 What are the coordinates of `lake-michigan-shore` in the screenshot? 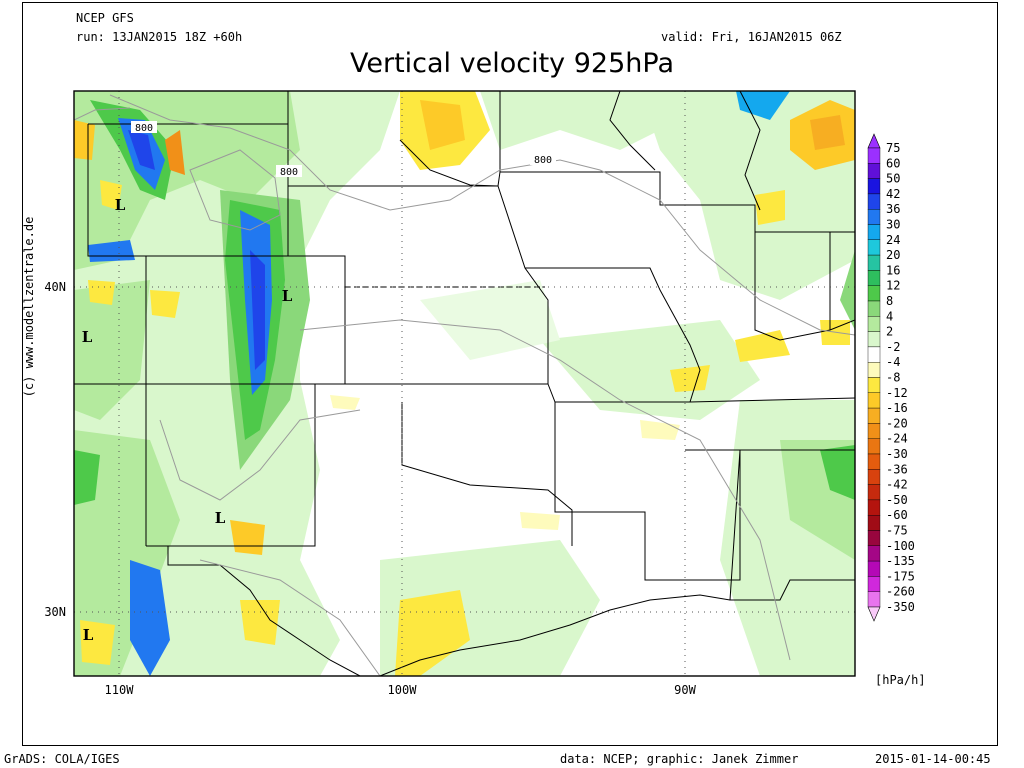 It's located at (750, 151).